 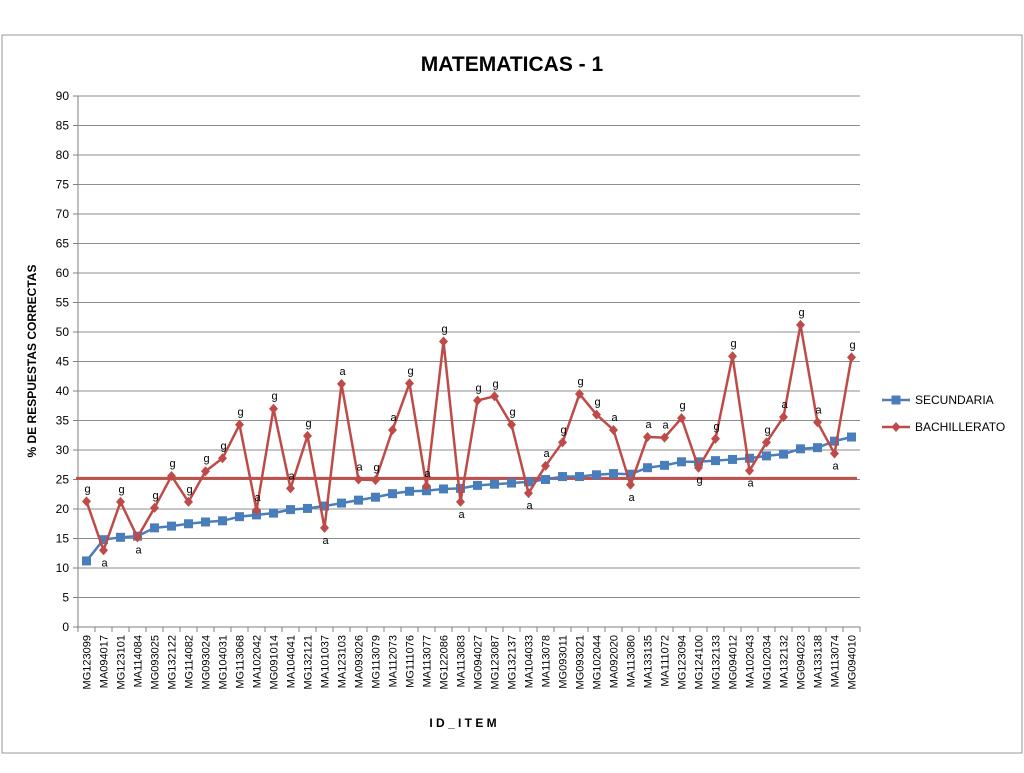 What do you see at coordinates (63, 480) in the screenshot?
I see `y-tick-label: 25` at bounding box center [63, 480].